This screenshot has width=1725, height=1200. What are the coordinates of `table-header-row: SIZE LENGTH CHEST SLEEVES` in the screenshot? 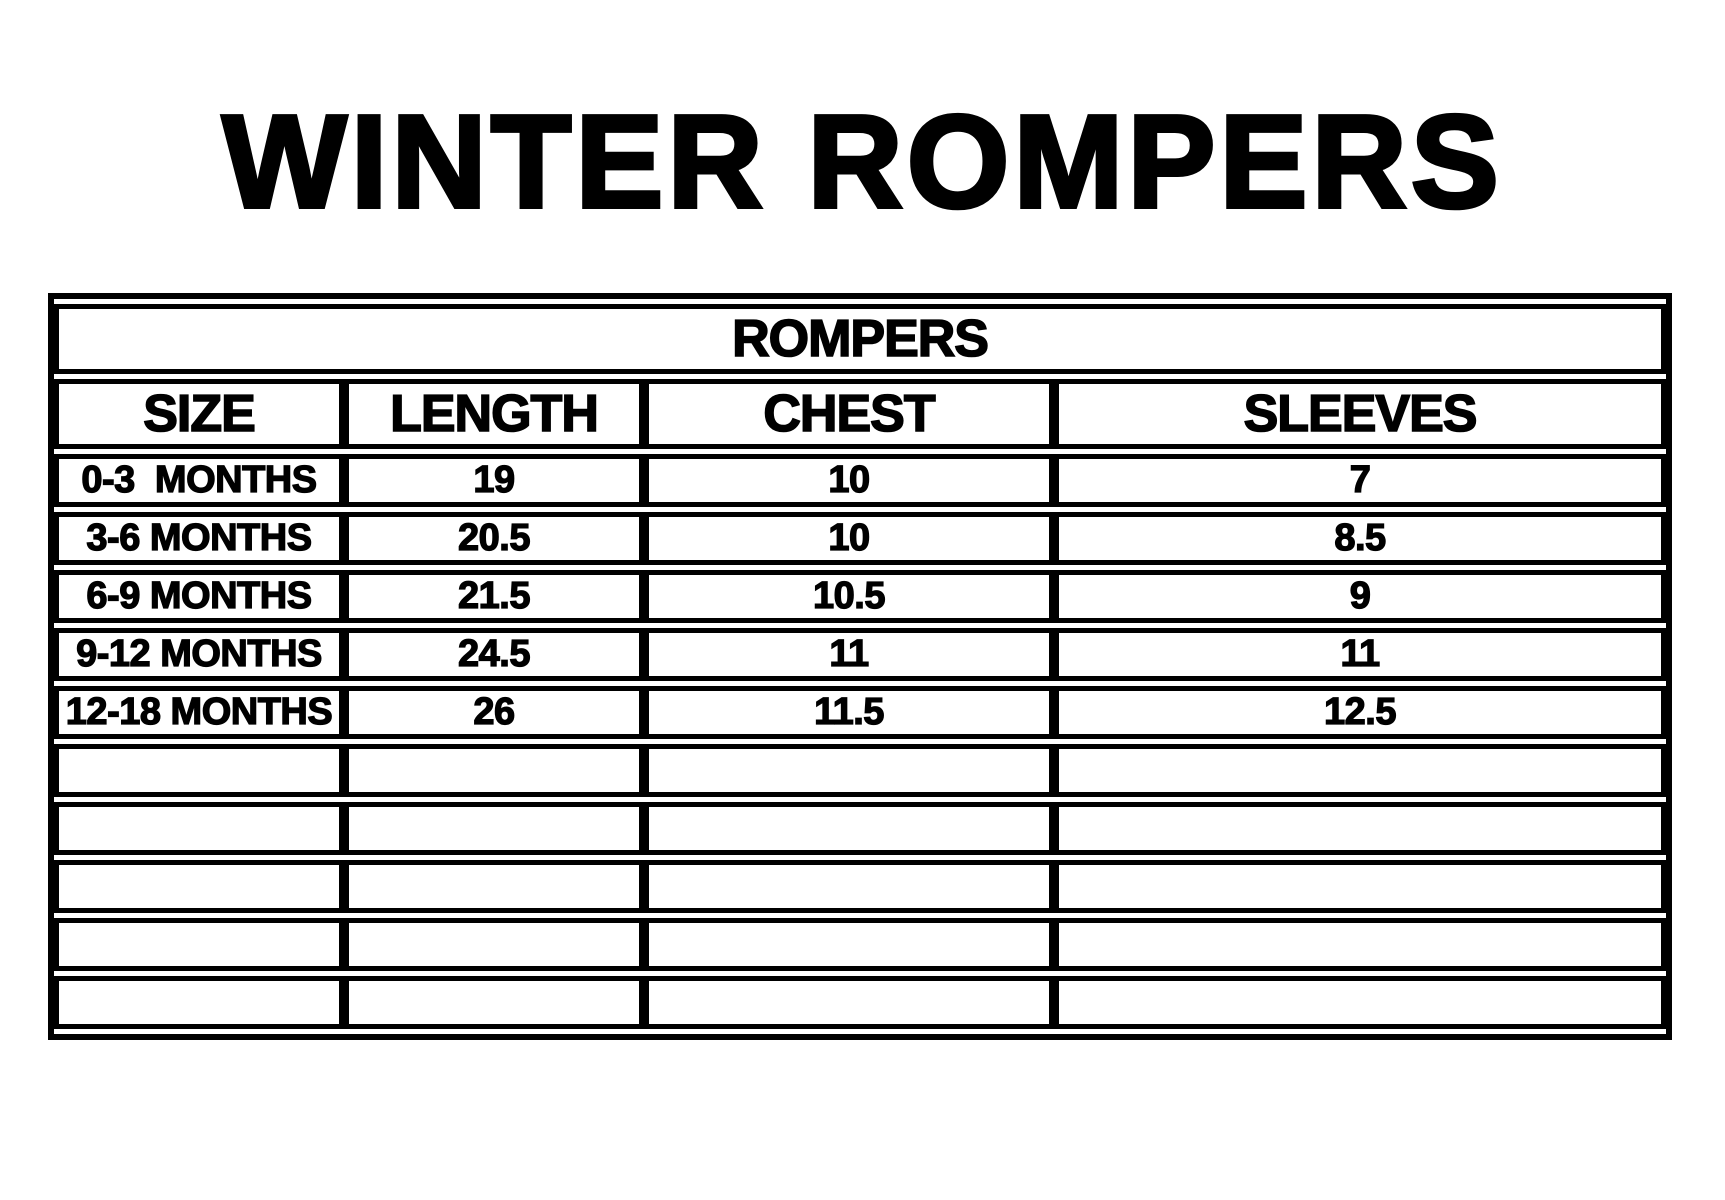 It's located at (860, 414).